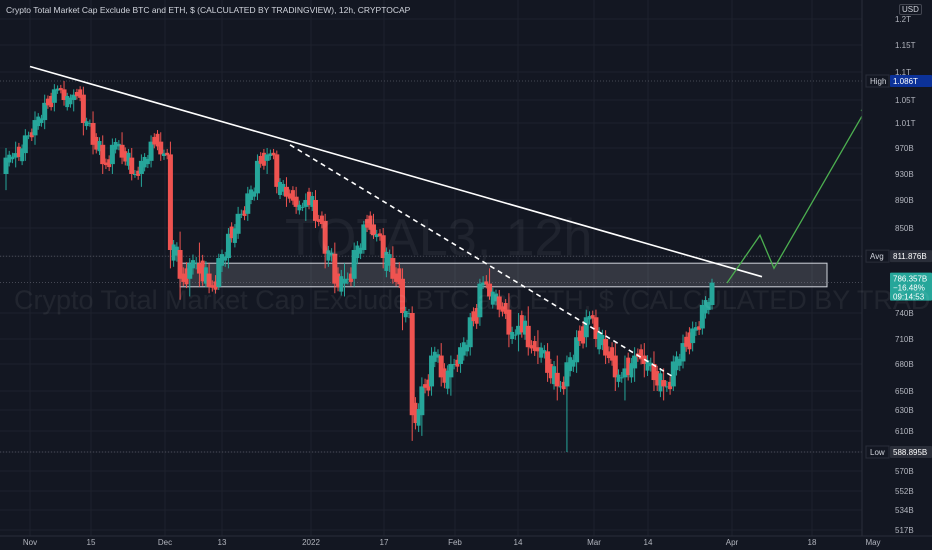 Image resolution: width=932 pixels, height=550 pixels. What do you see at coordinates (812, 542) in the screenshot?
I see `x-tick-label: 18` at bounding box center [812, 542].